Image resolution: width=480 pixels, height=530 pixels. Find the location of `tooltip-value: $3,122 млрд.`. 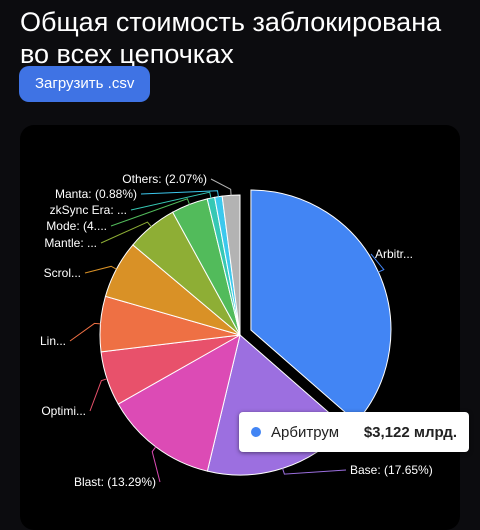

tooltip-value: $3,122 млрд. is located at coordinates (410, 432).